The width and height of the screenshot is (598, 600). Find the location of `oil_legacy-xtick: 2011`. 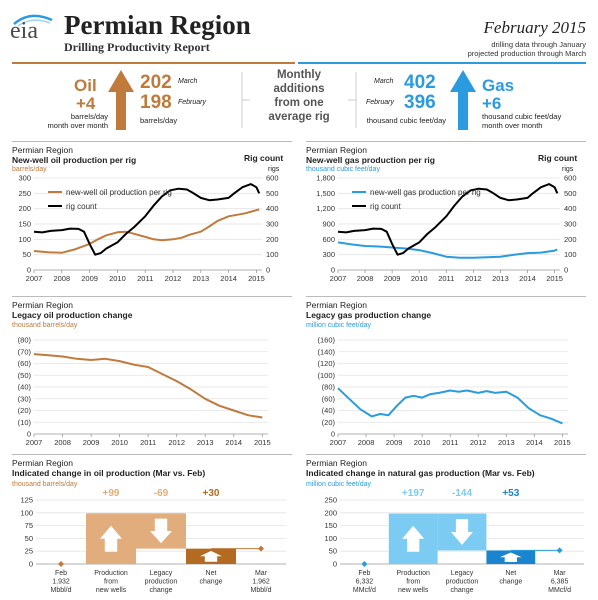

oil_legacy-xtick: 2011 is located at coordinates (148, 442).